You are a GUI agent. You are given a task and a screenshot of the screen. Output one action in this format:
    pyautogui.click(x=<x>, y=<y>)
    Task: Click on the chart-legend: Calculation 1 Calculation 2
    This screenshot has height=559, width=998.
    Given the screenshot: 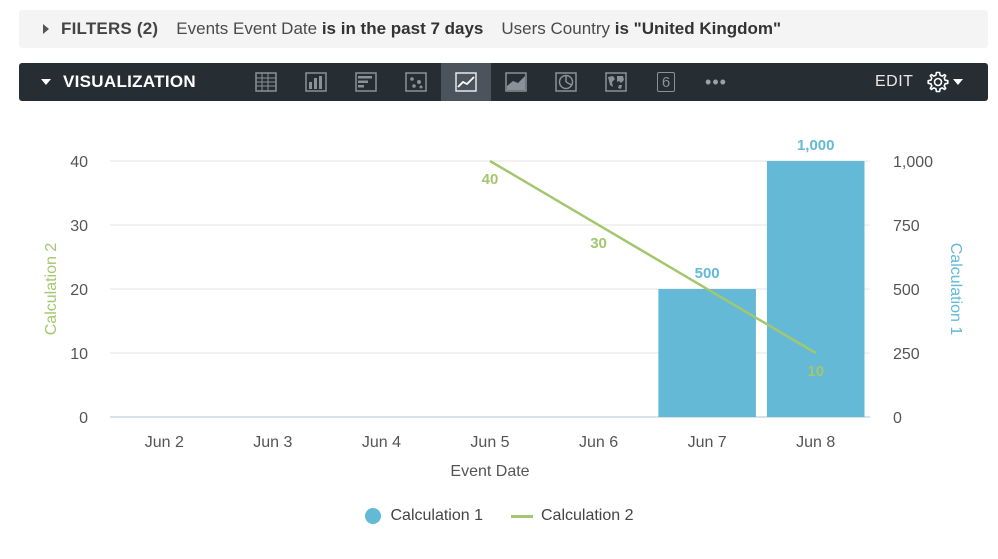 What is the action you would take?
    pyautogui.click(x=499, y=516)
    